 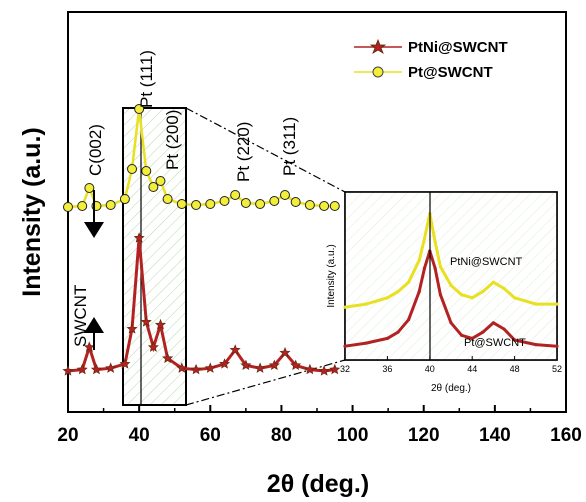 I want to click on peak-label-pt200: Pt (200), so click(x=172, y=140).